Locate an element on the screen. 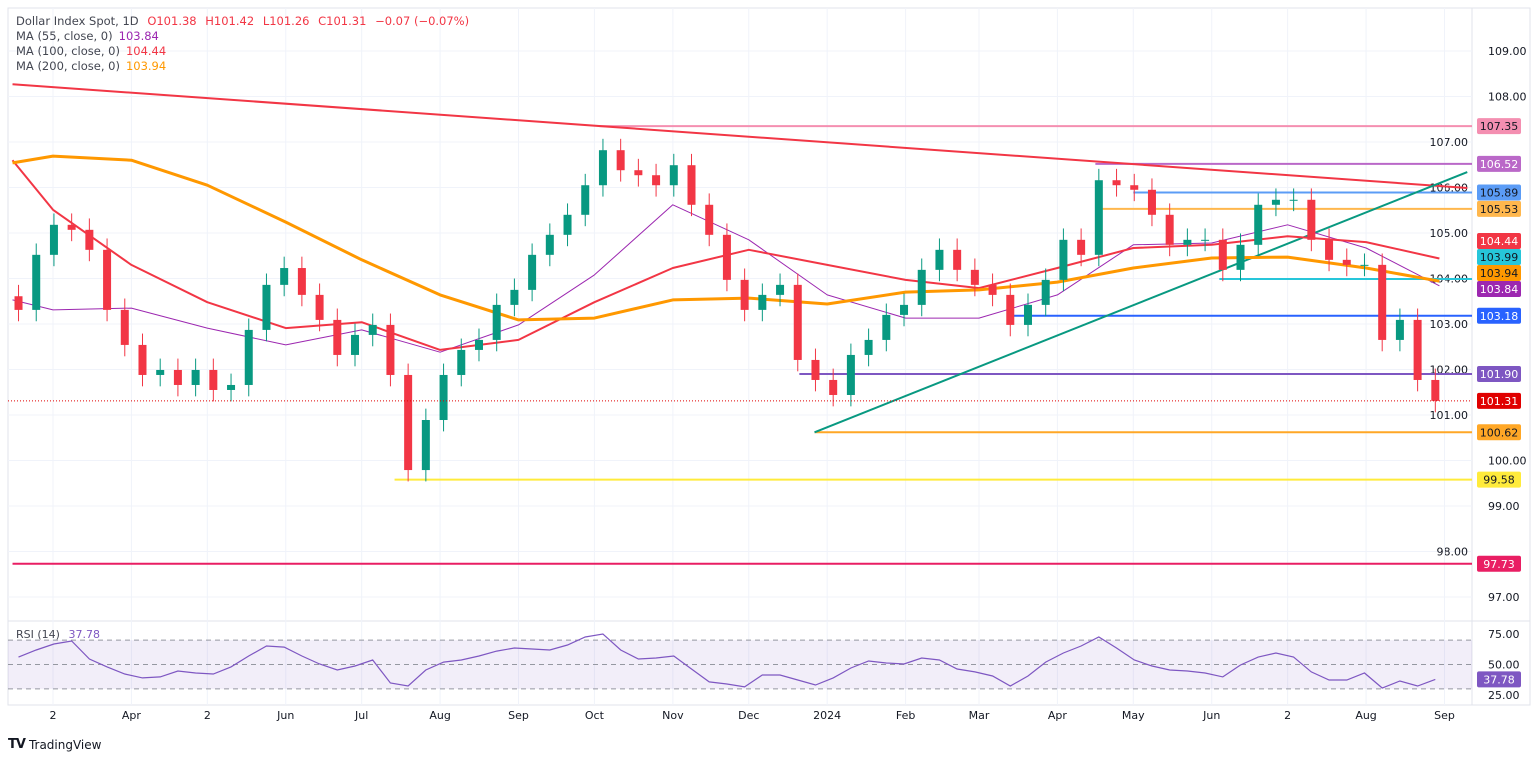 This screenshot has height=759, width=1536. time-tick-label: Dec is located at coordinates (748, 715).